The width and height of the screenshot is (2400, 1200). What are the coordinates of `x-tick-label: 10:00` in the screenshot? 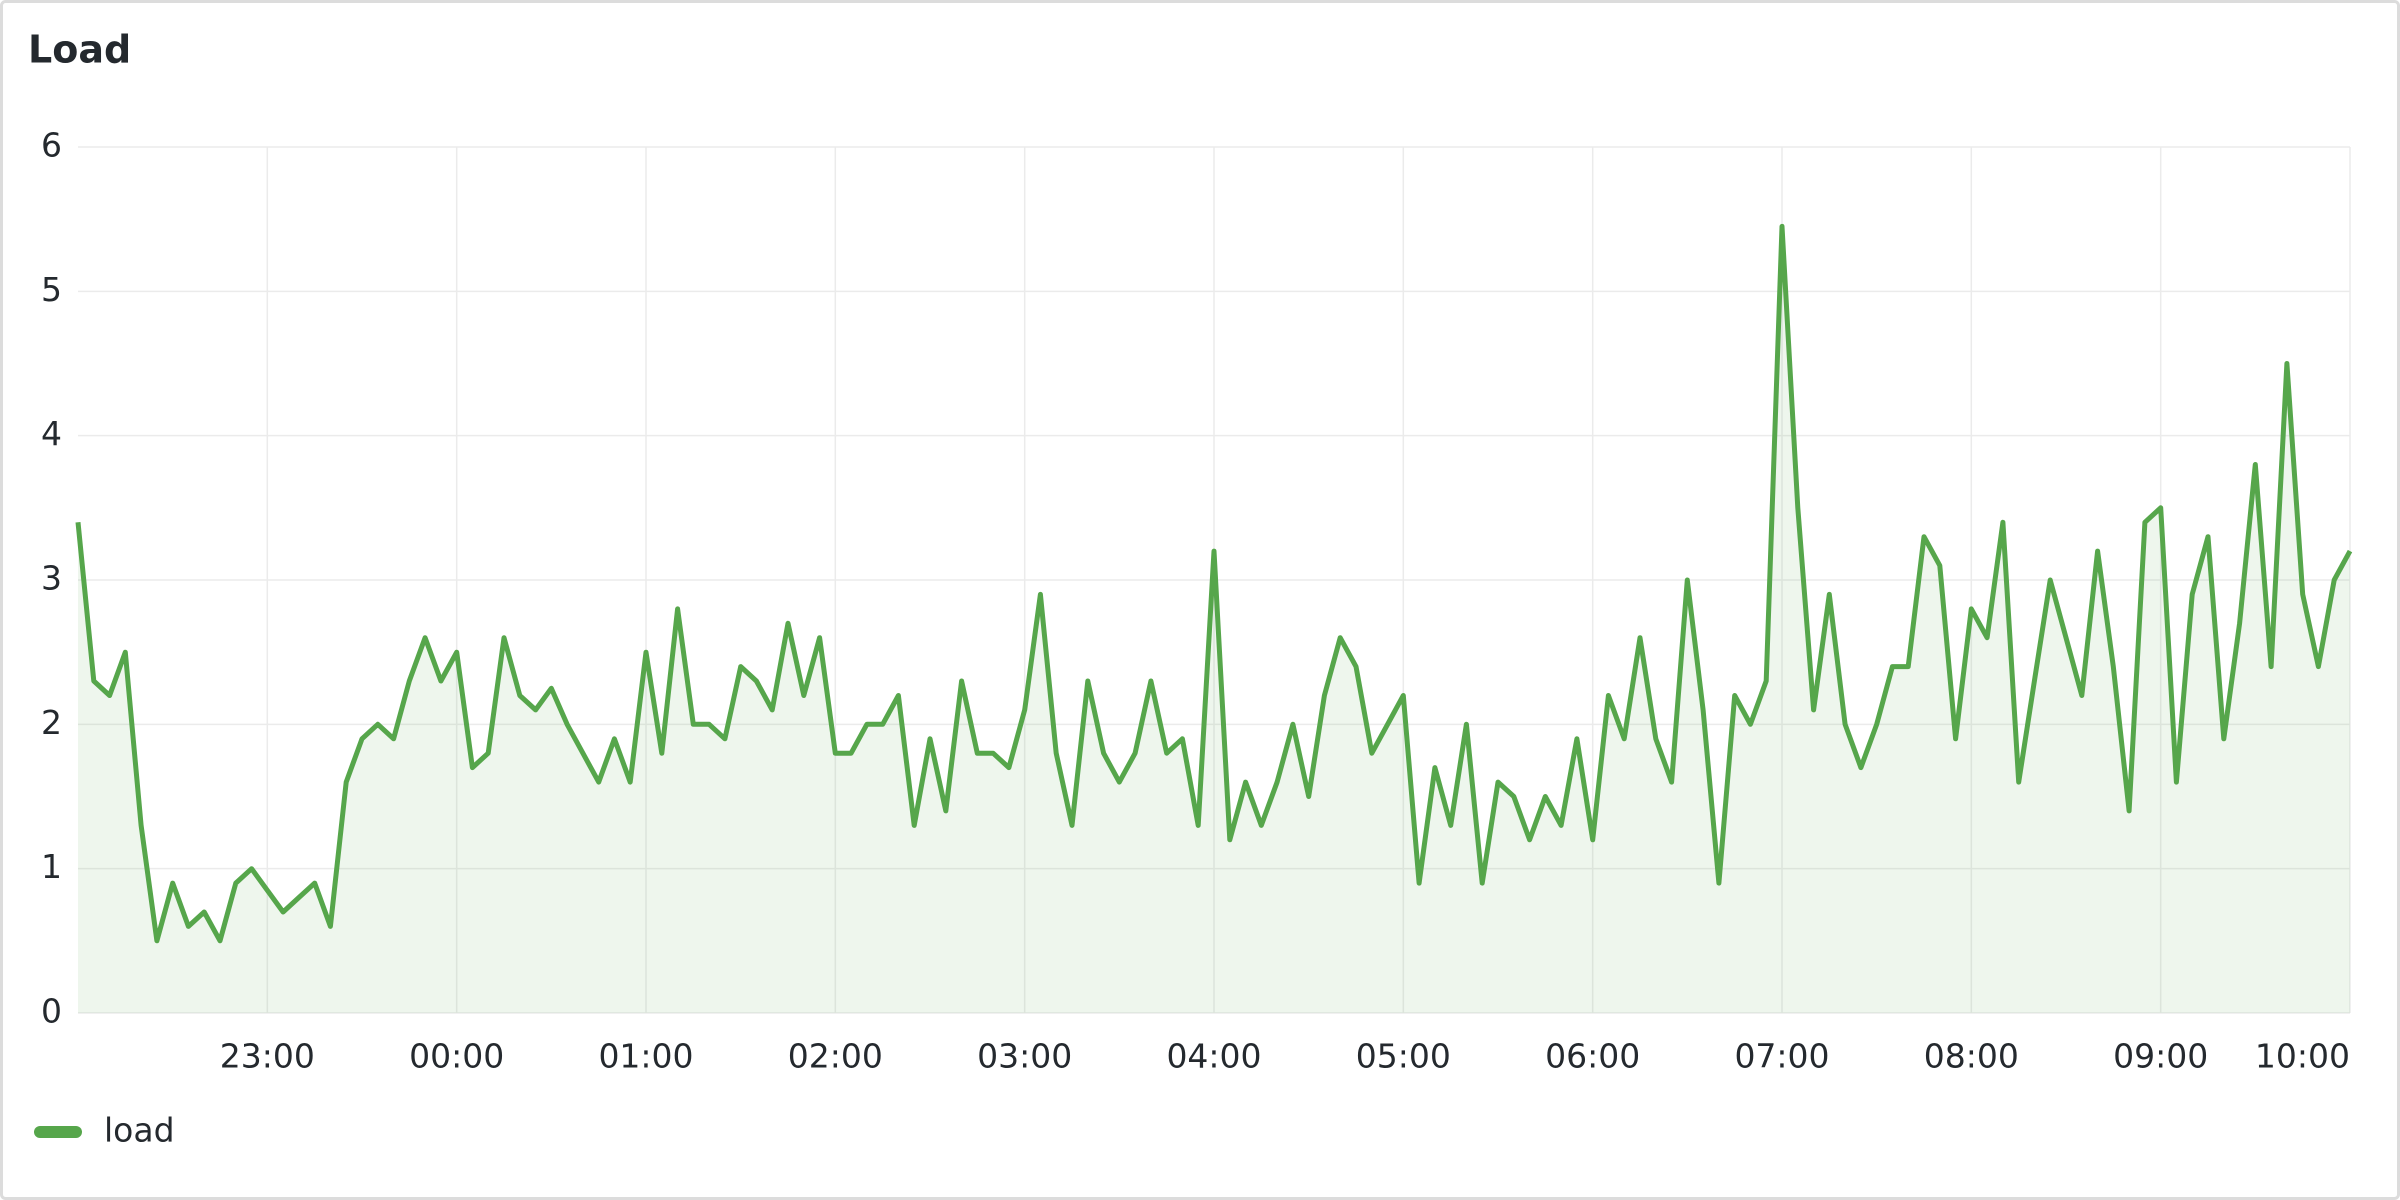 It's located at (2302, 1056).